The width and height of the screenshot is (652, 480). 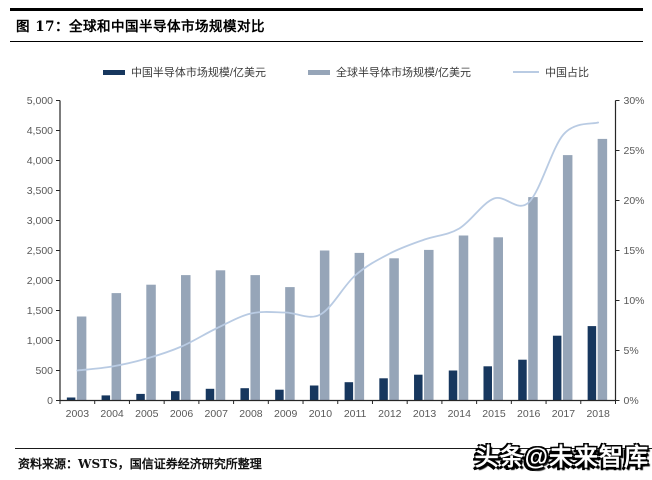 I want to click on left-tick-label: 1,000, so click(x=40, y=341).